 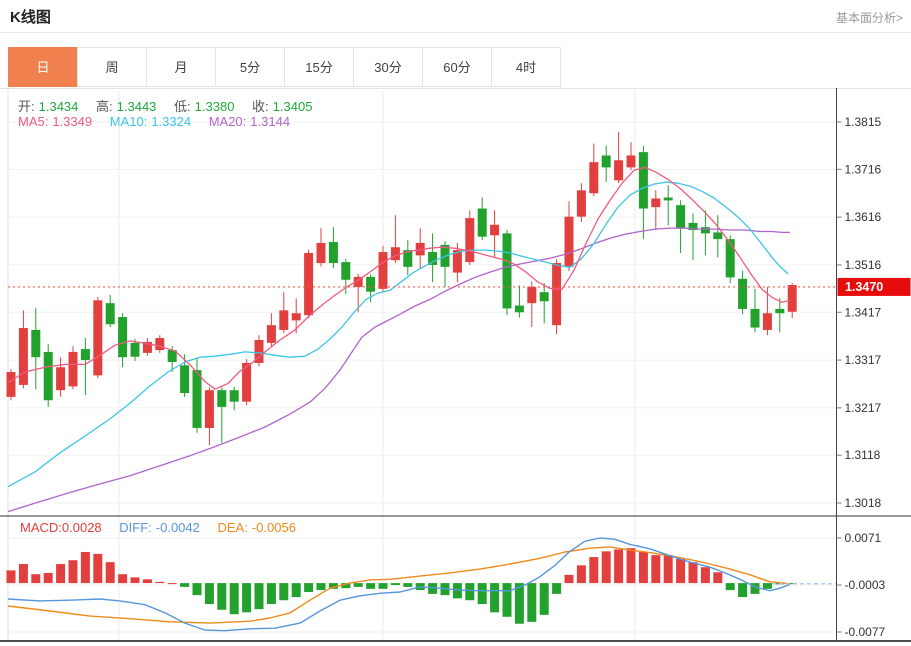 What do you see at coordinates (526, 67) in the screenshot?
I see `tab-4时: 4时` at bounding box center [526, 67].